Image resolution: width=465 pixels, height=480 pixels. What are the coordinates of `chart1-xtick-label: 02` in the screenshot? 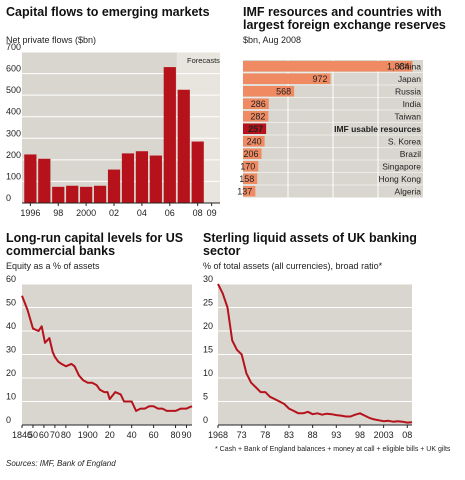 It's located at (114, 213).